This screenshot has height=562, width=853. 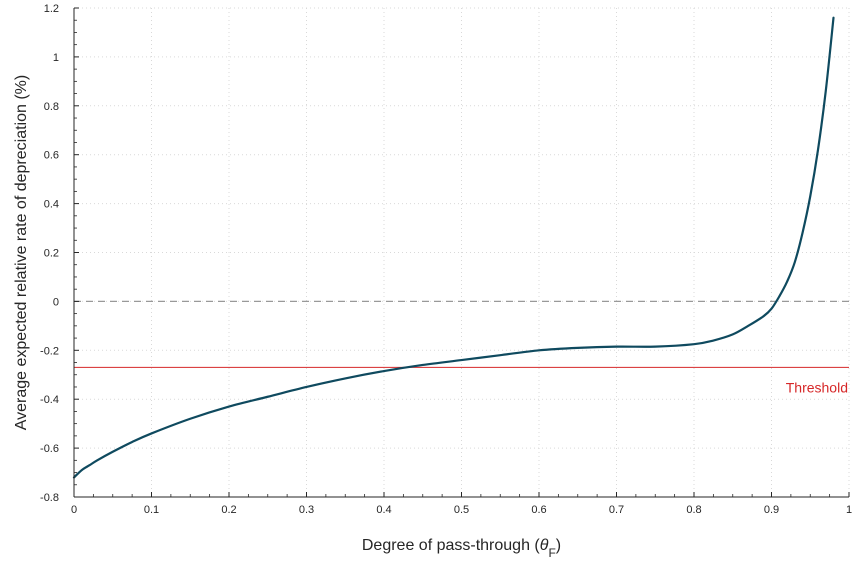 I want to click on reference-lines, so click(x=461, y=334).